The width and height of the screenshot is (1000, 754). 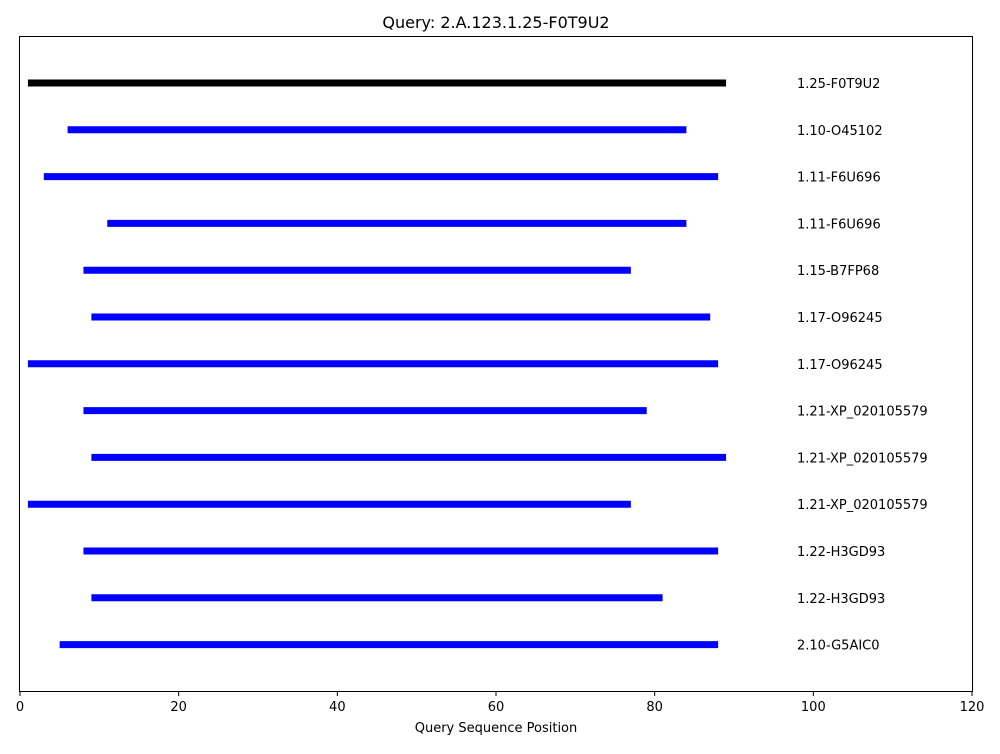 I want to click on row-label: 1.25-F0T9U2, so click(x=838, y=84).